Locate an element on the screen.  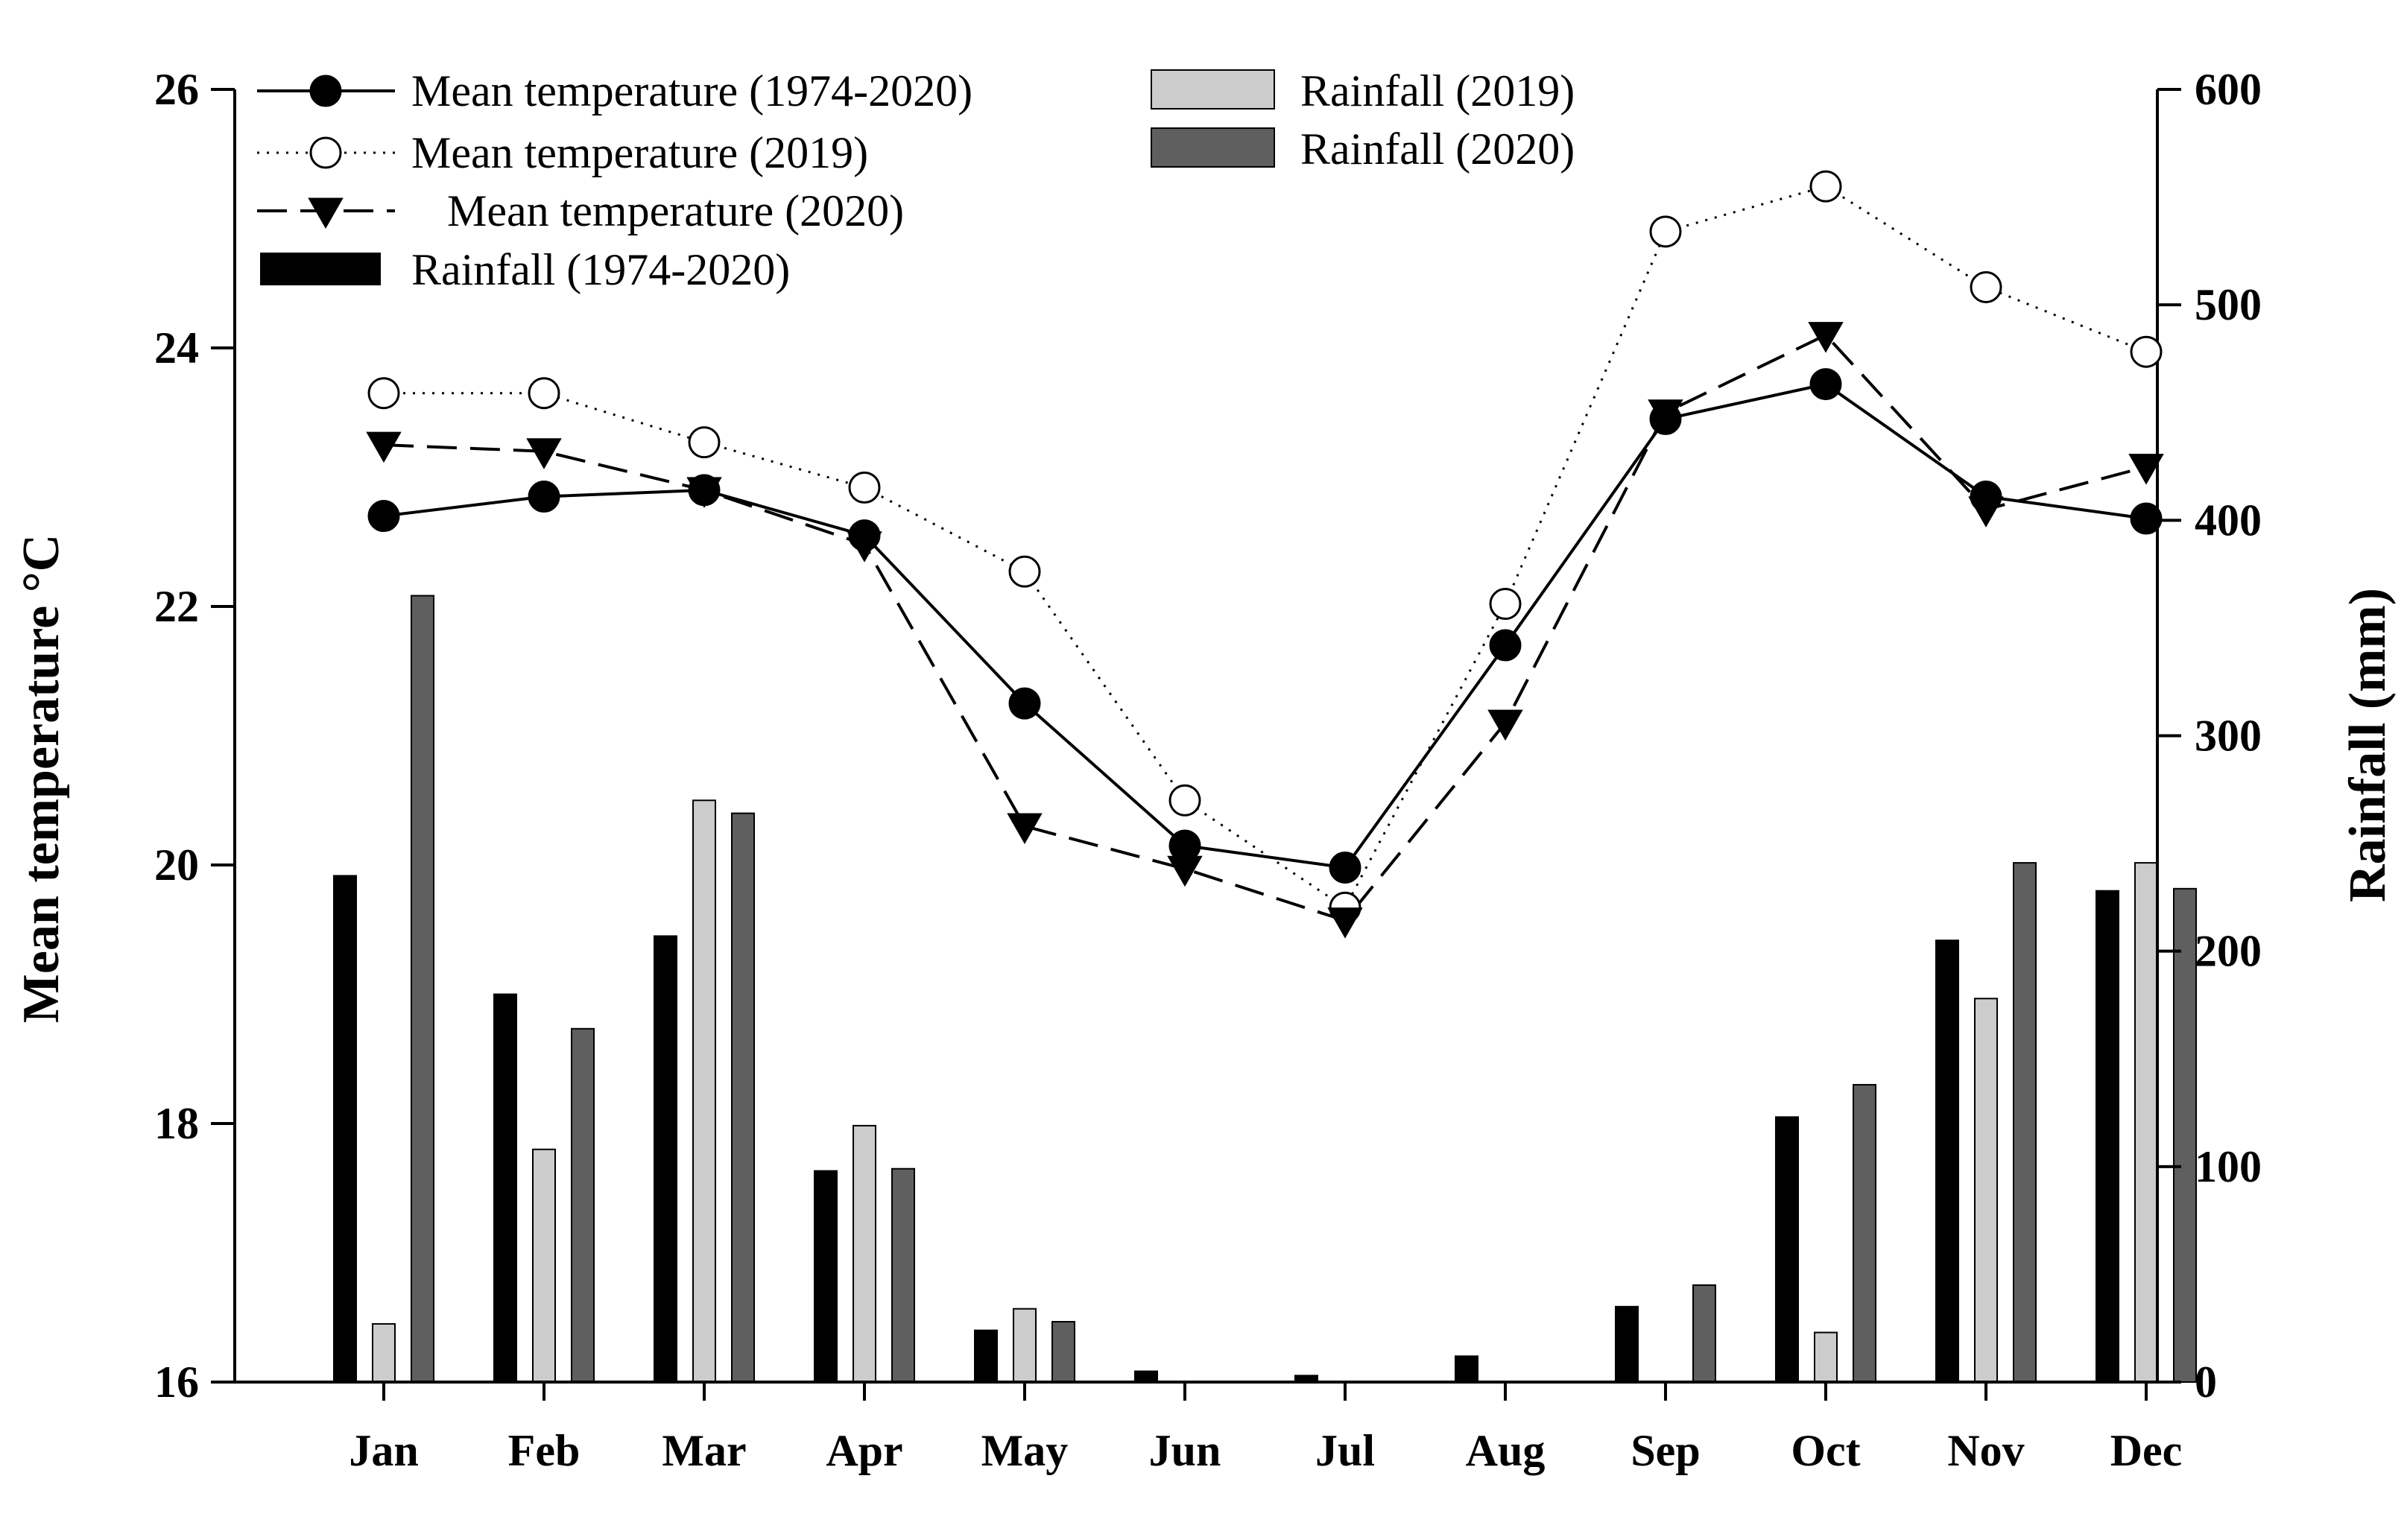
bar-rainfall-2020-jan is located at coordinates (422, 989).